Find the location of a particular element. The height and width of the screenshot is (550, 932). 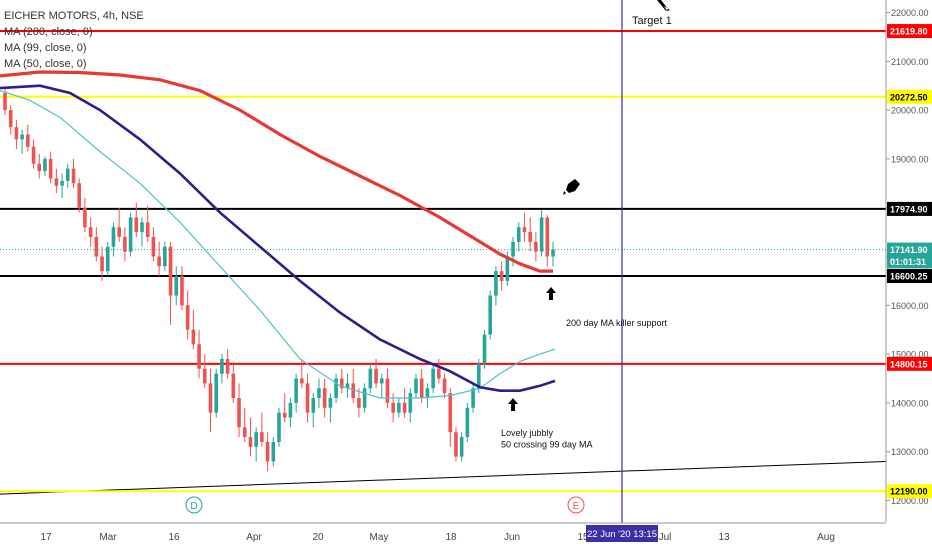

price-label-6: 14800.15 is located at coordinates (909, 364).